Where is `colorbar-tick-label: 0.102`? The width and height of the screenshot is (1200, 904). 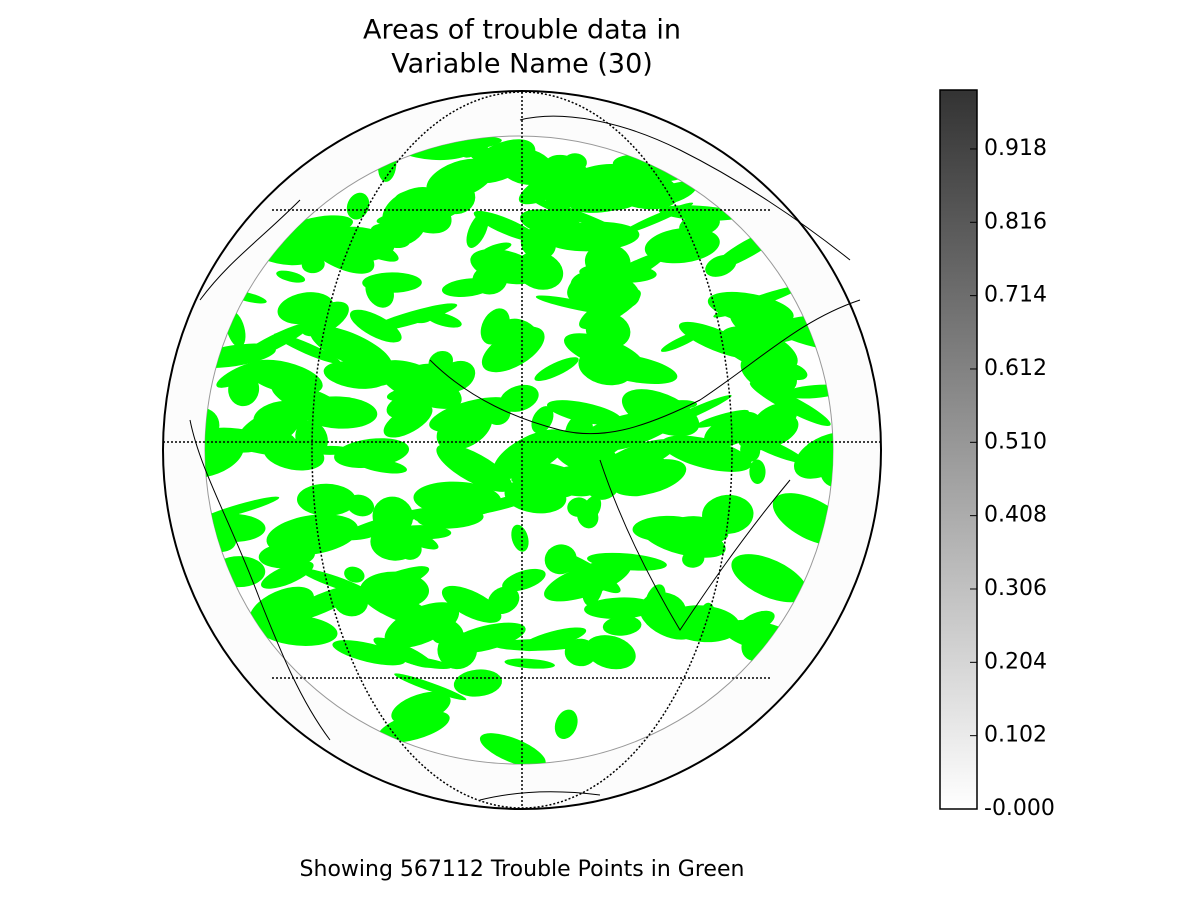 colorbar-tick-label: 0.102 is located at coordinates (1015, 735).